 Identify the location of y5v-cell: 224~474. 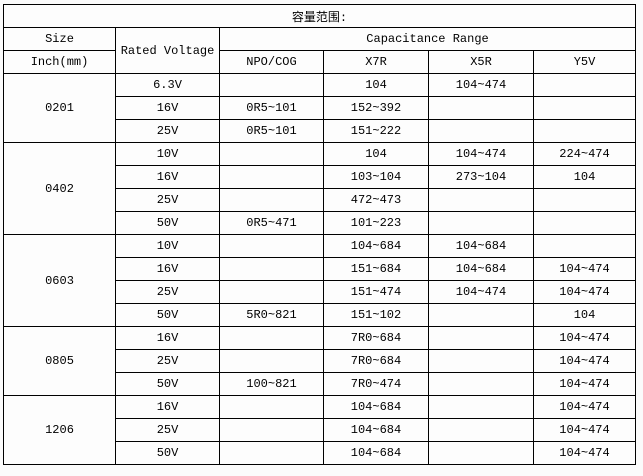
(584, 154).